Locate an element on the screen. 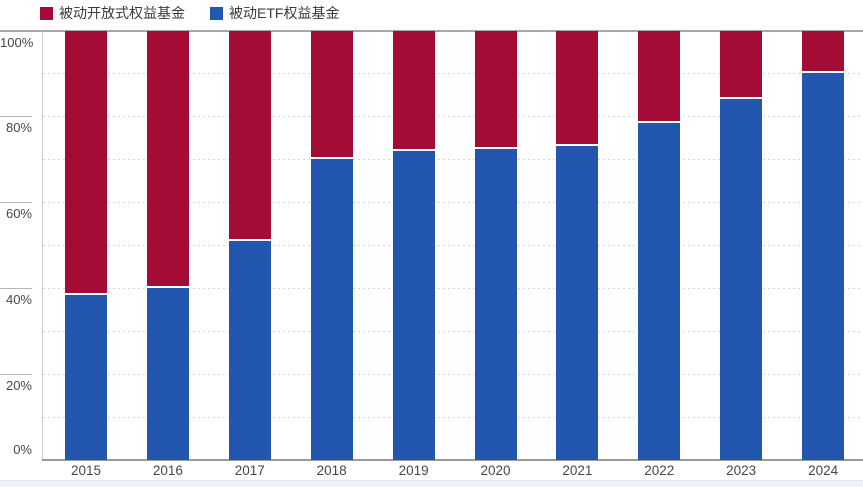  bar-2015-etf-segment is located at coordinates (86, 377).